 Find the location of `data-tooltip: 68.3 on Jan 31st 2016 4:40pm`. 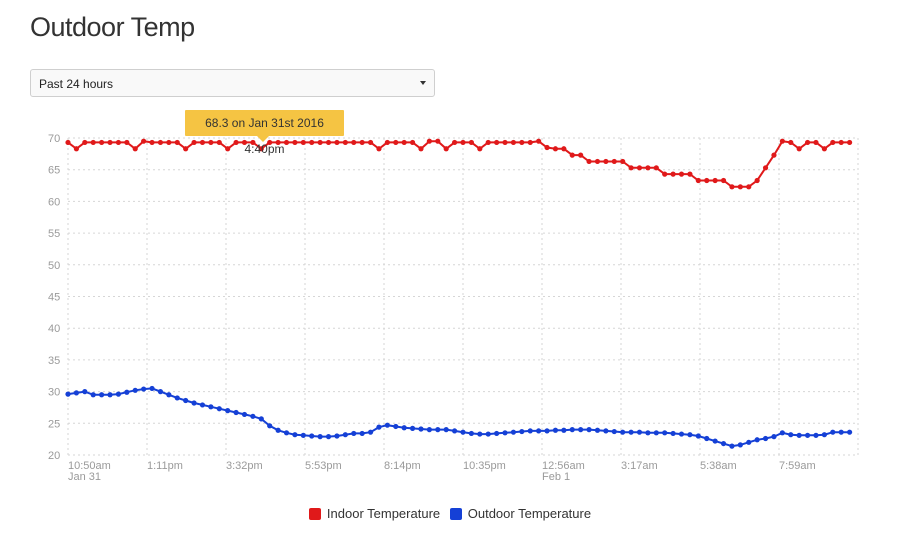

data-tooltip: 68.3 on Jan 31st 2016 4:40pm is located at coordinates (264, 133).